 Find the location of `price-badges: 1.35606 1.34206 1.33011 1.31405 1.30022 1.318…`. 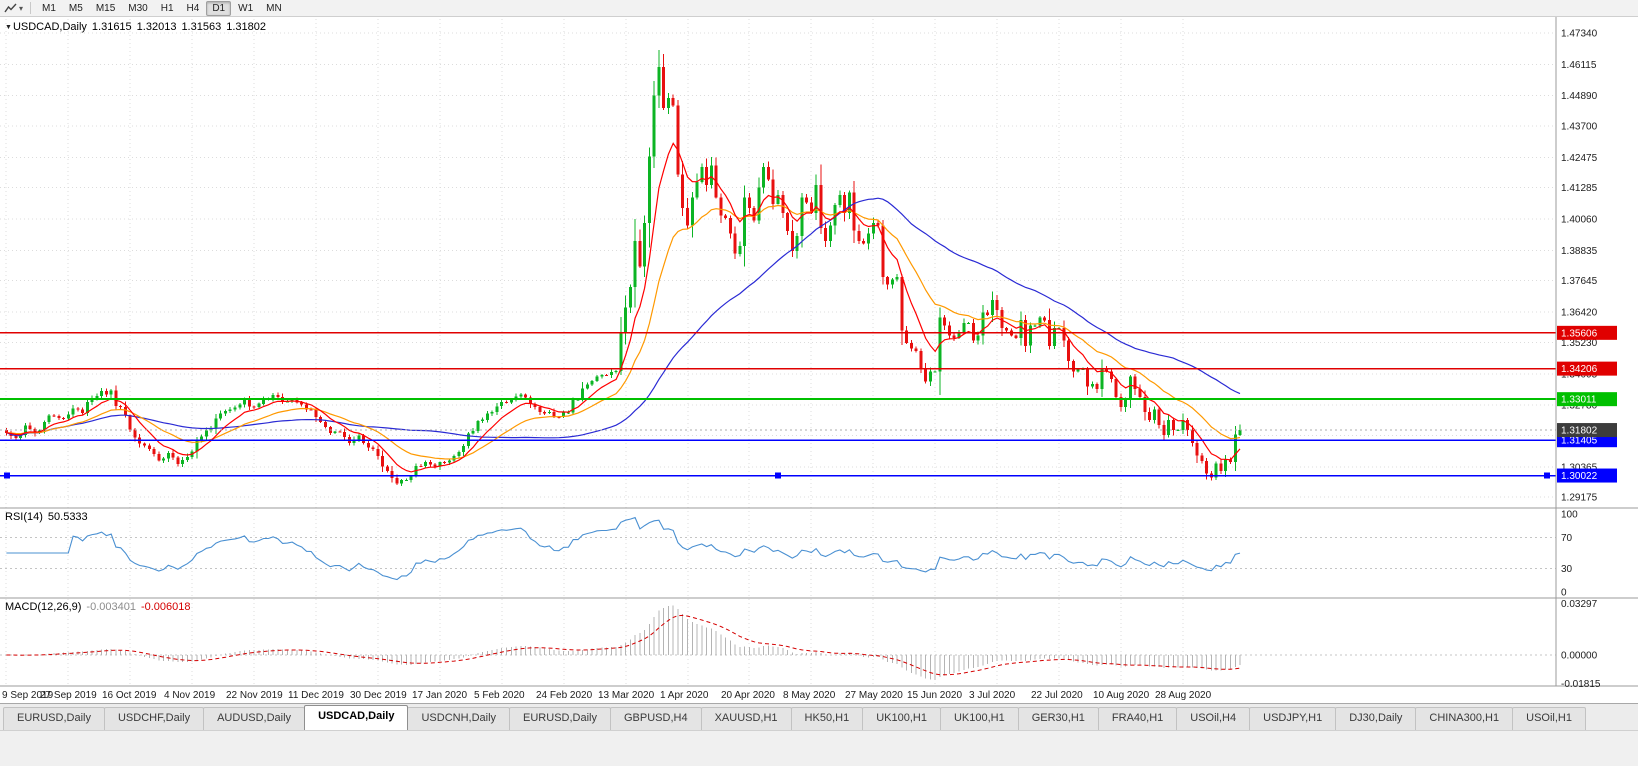

price-badges: 1.35606 1.34206 1.33011 1.31405 1.30022 1.318… is located at coordinates (1587, 404).